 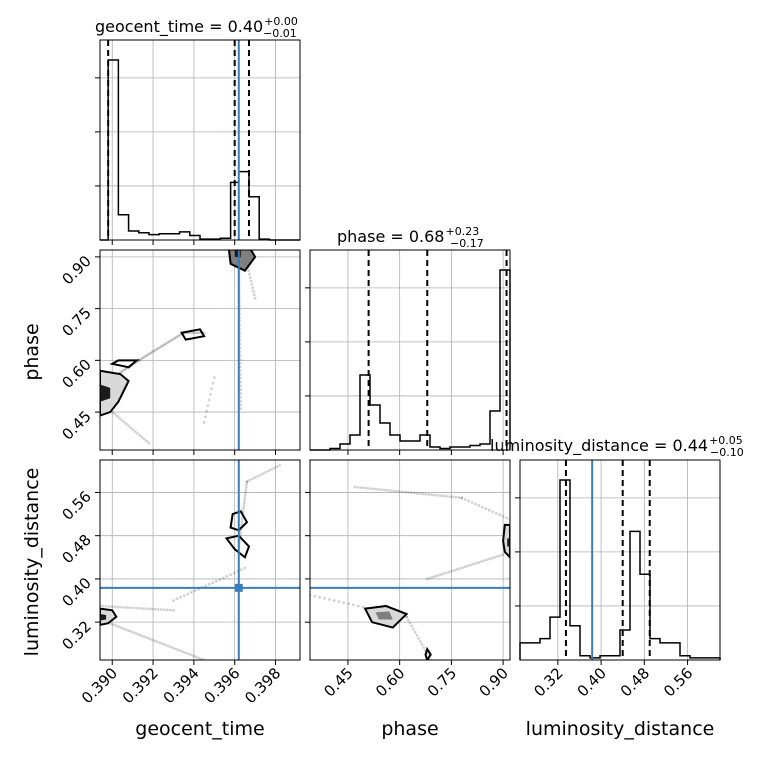 I want to click on histogram-phase, so click(x=408, y=352).